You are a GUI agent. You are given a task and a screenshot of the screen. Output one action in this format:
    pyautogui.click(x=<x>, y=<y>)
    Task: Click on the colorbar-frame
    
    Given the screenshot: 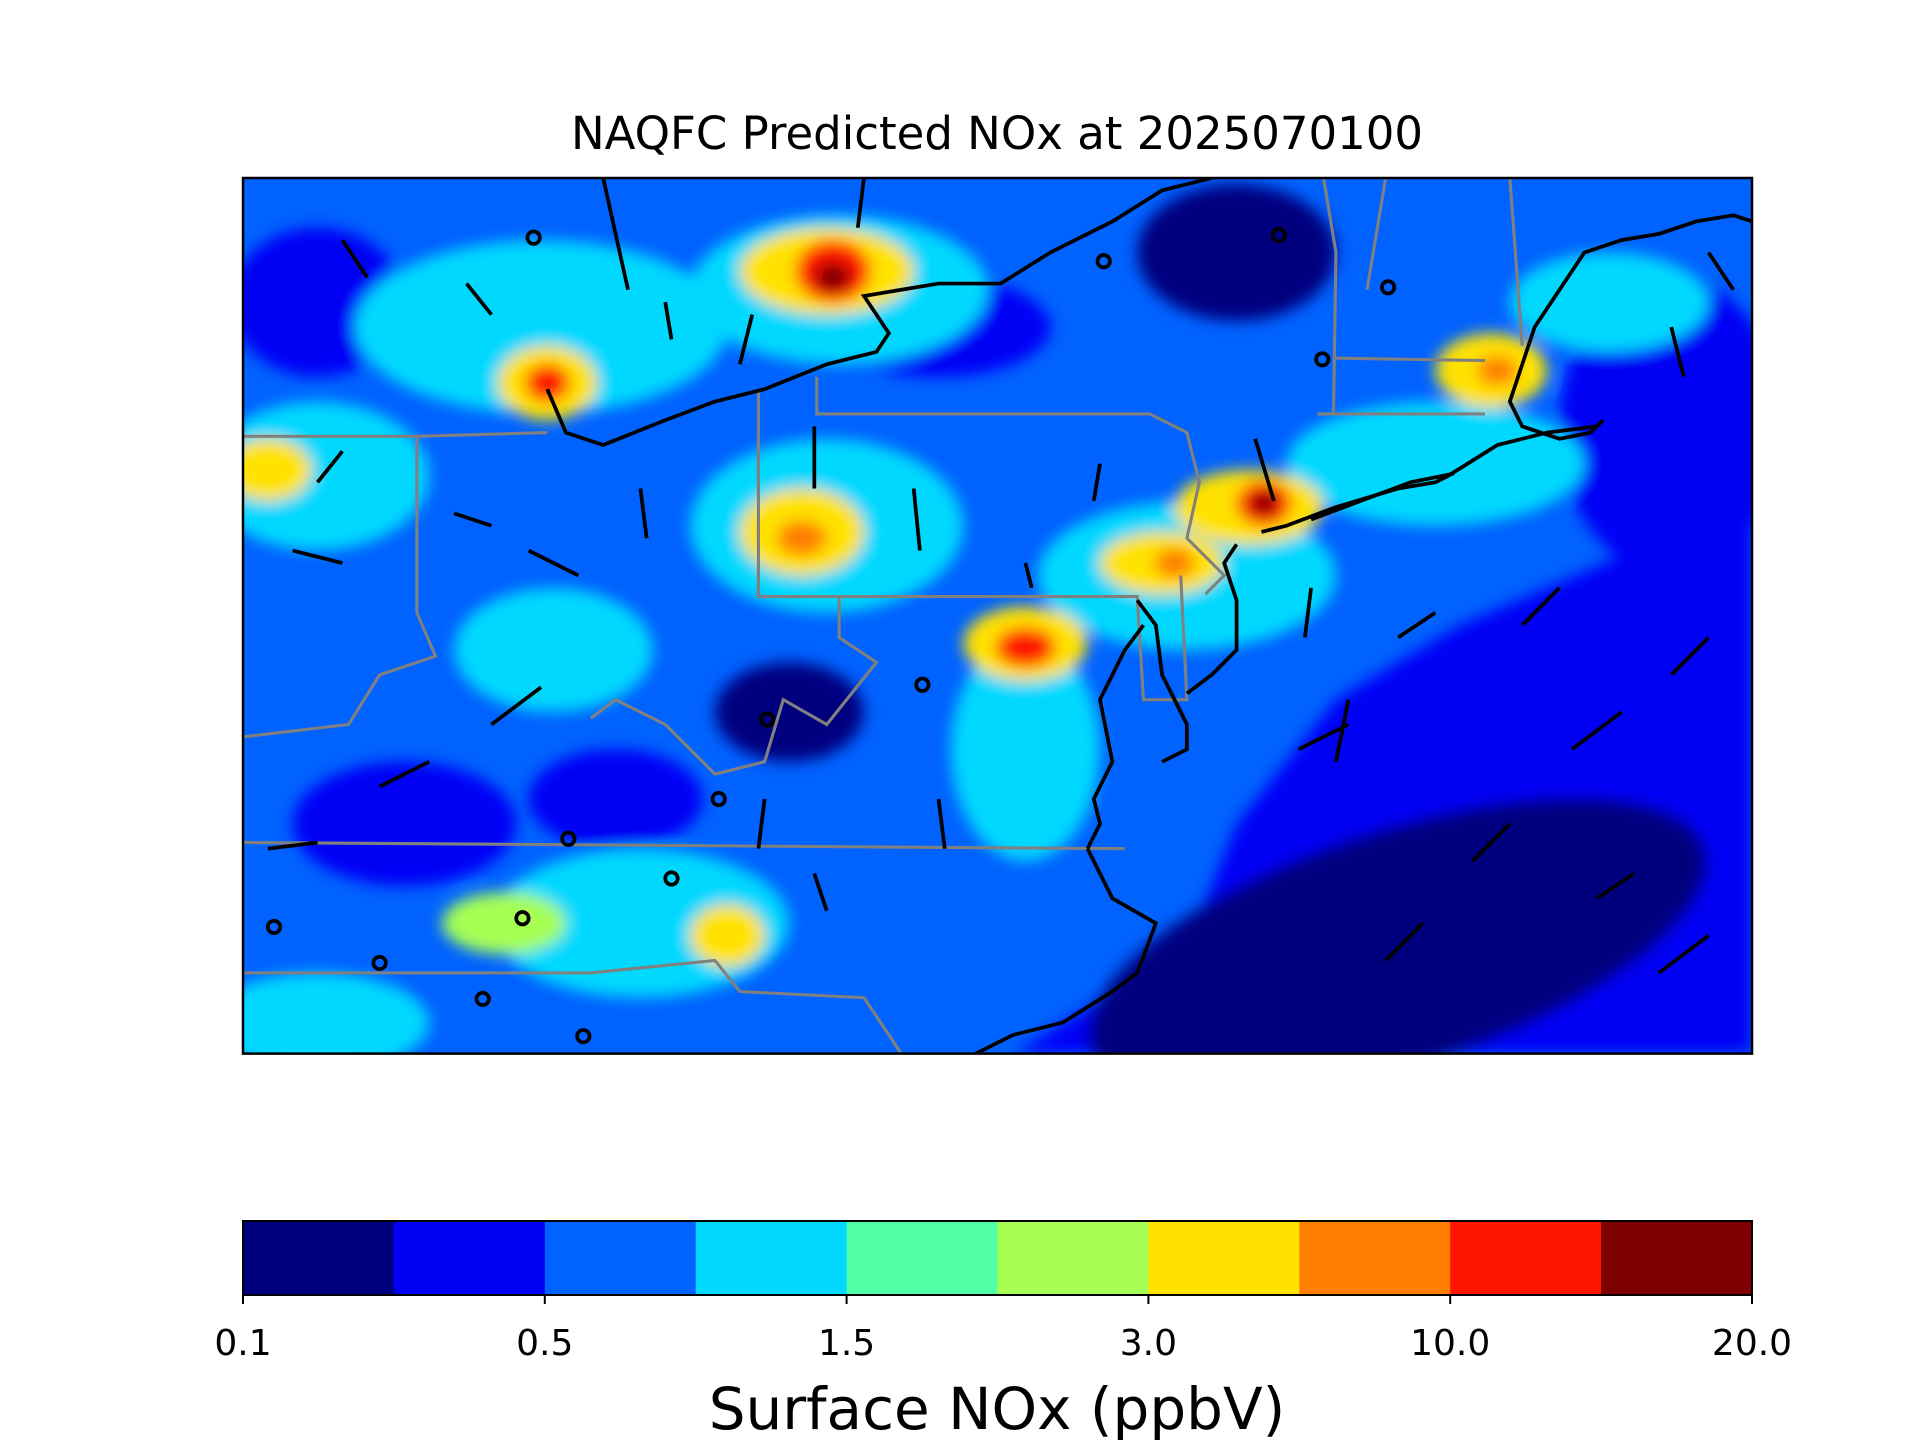 What is the action you would take?
    pyautogui.click(x=997, y=1258)
    